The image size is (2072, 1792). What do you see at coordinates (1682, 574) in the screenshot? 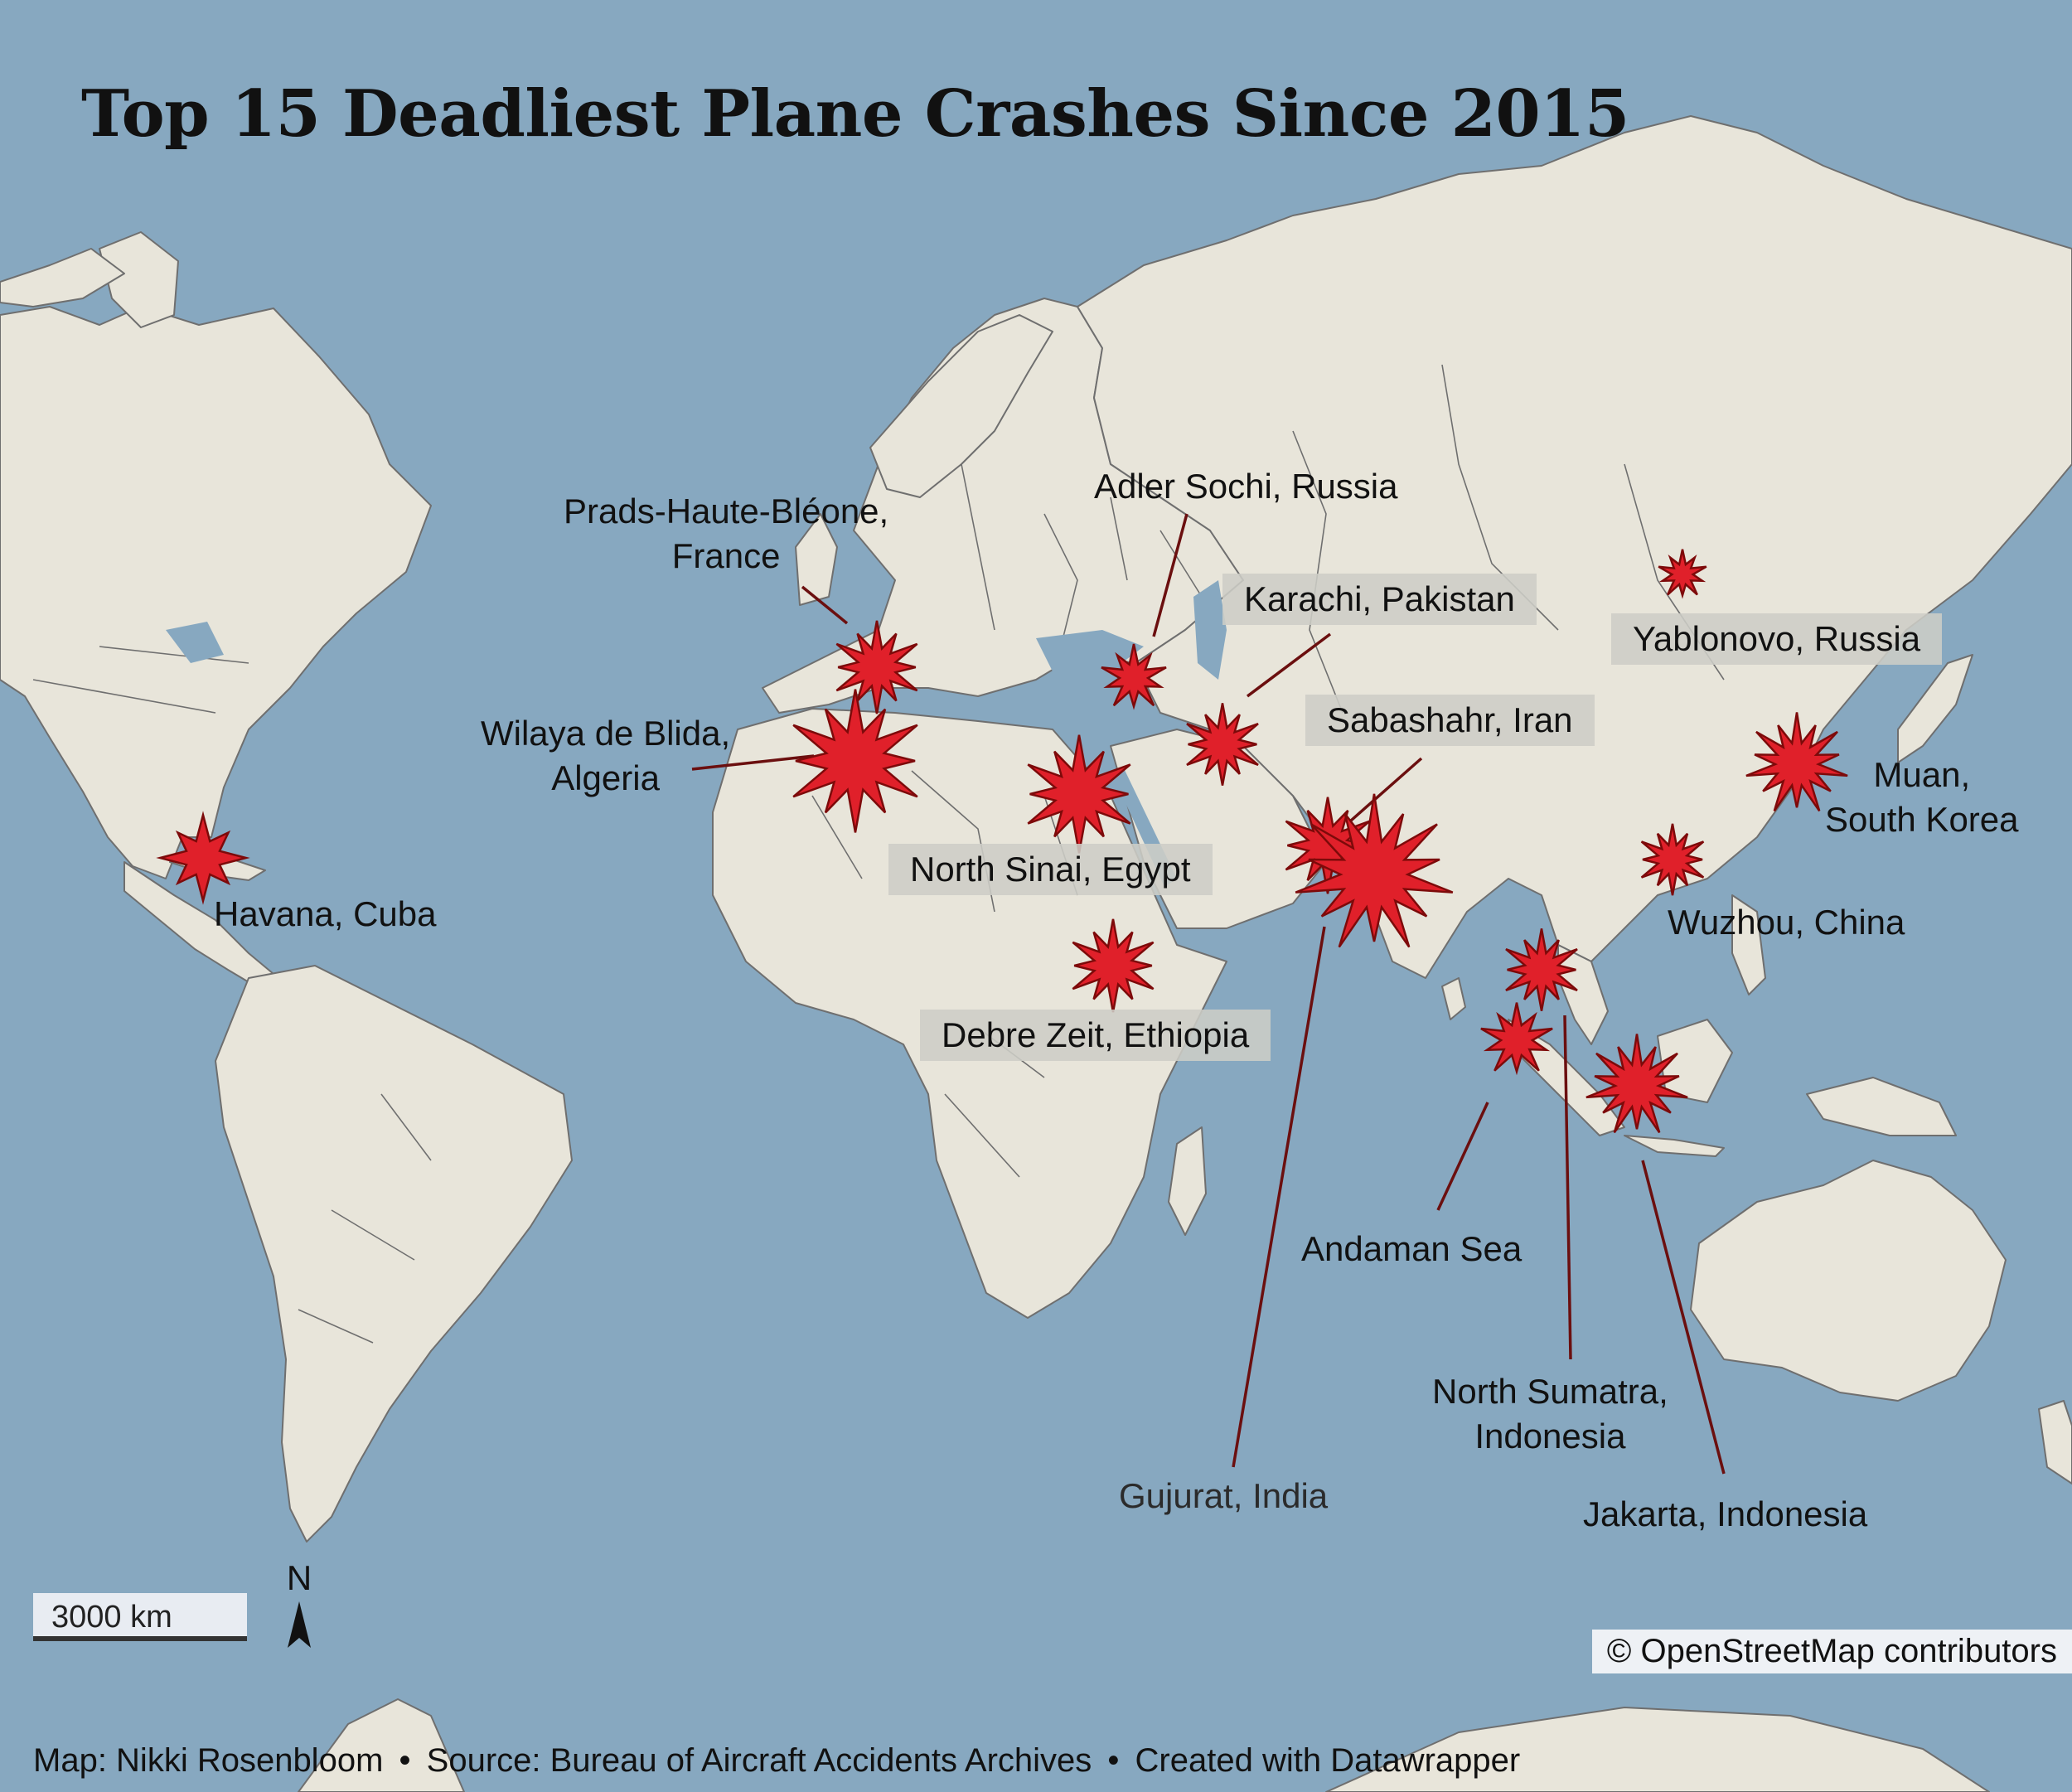
I see `crash-marker-yablonovo` at bounding box center [1682, 574].